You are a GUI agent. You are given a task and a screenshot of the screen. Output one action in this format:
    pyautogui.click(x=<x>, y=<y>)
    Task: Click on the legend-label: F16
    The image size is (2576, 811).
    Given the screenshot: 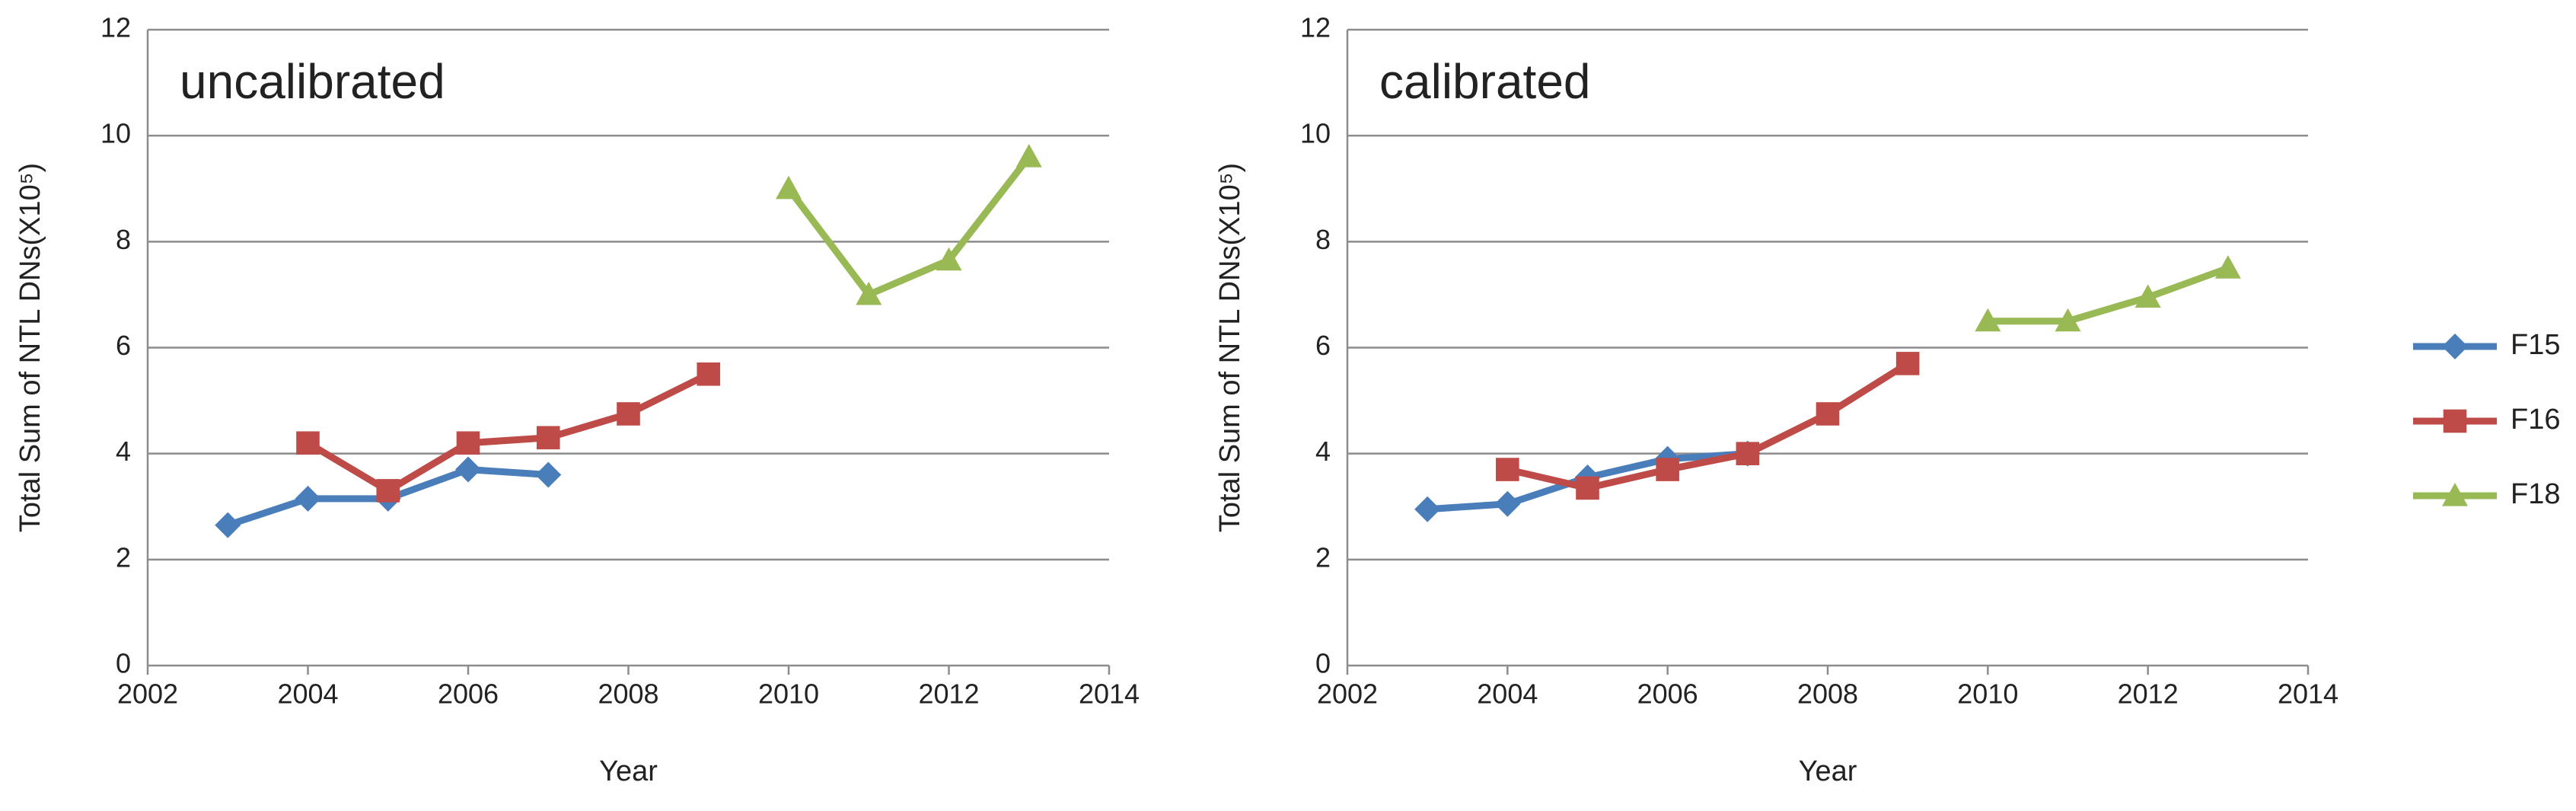 What is the action you would take?
    pyautogui.click(x=2535, y=420)
    